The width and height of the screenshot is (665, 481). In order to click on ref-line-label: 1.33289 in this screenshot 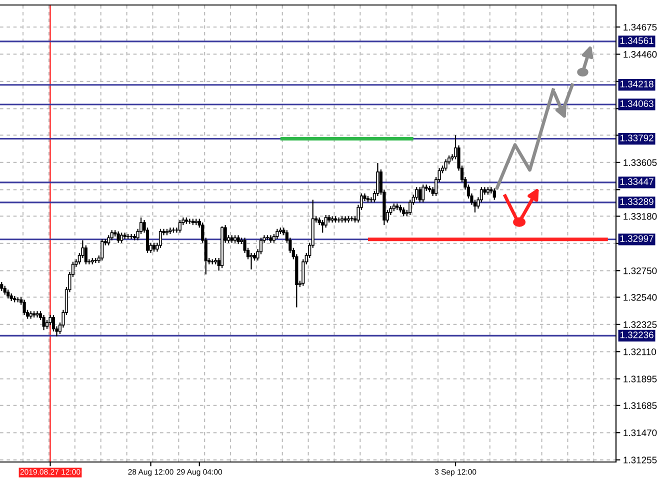, I will do `click(637, 201)`.